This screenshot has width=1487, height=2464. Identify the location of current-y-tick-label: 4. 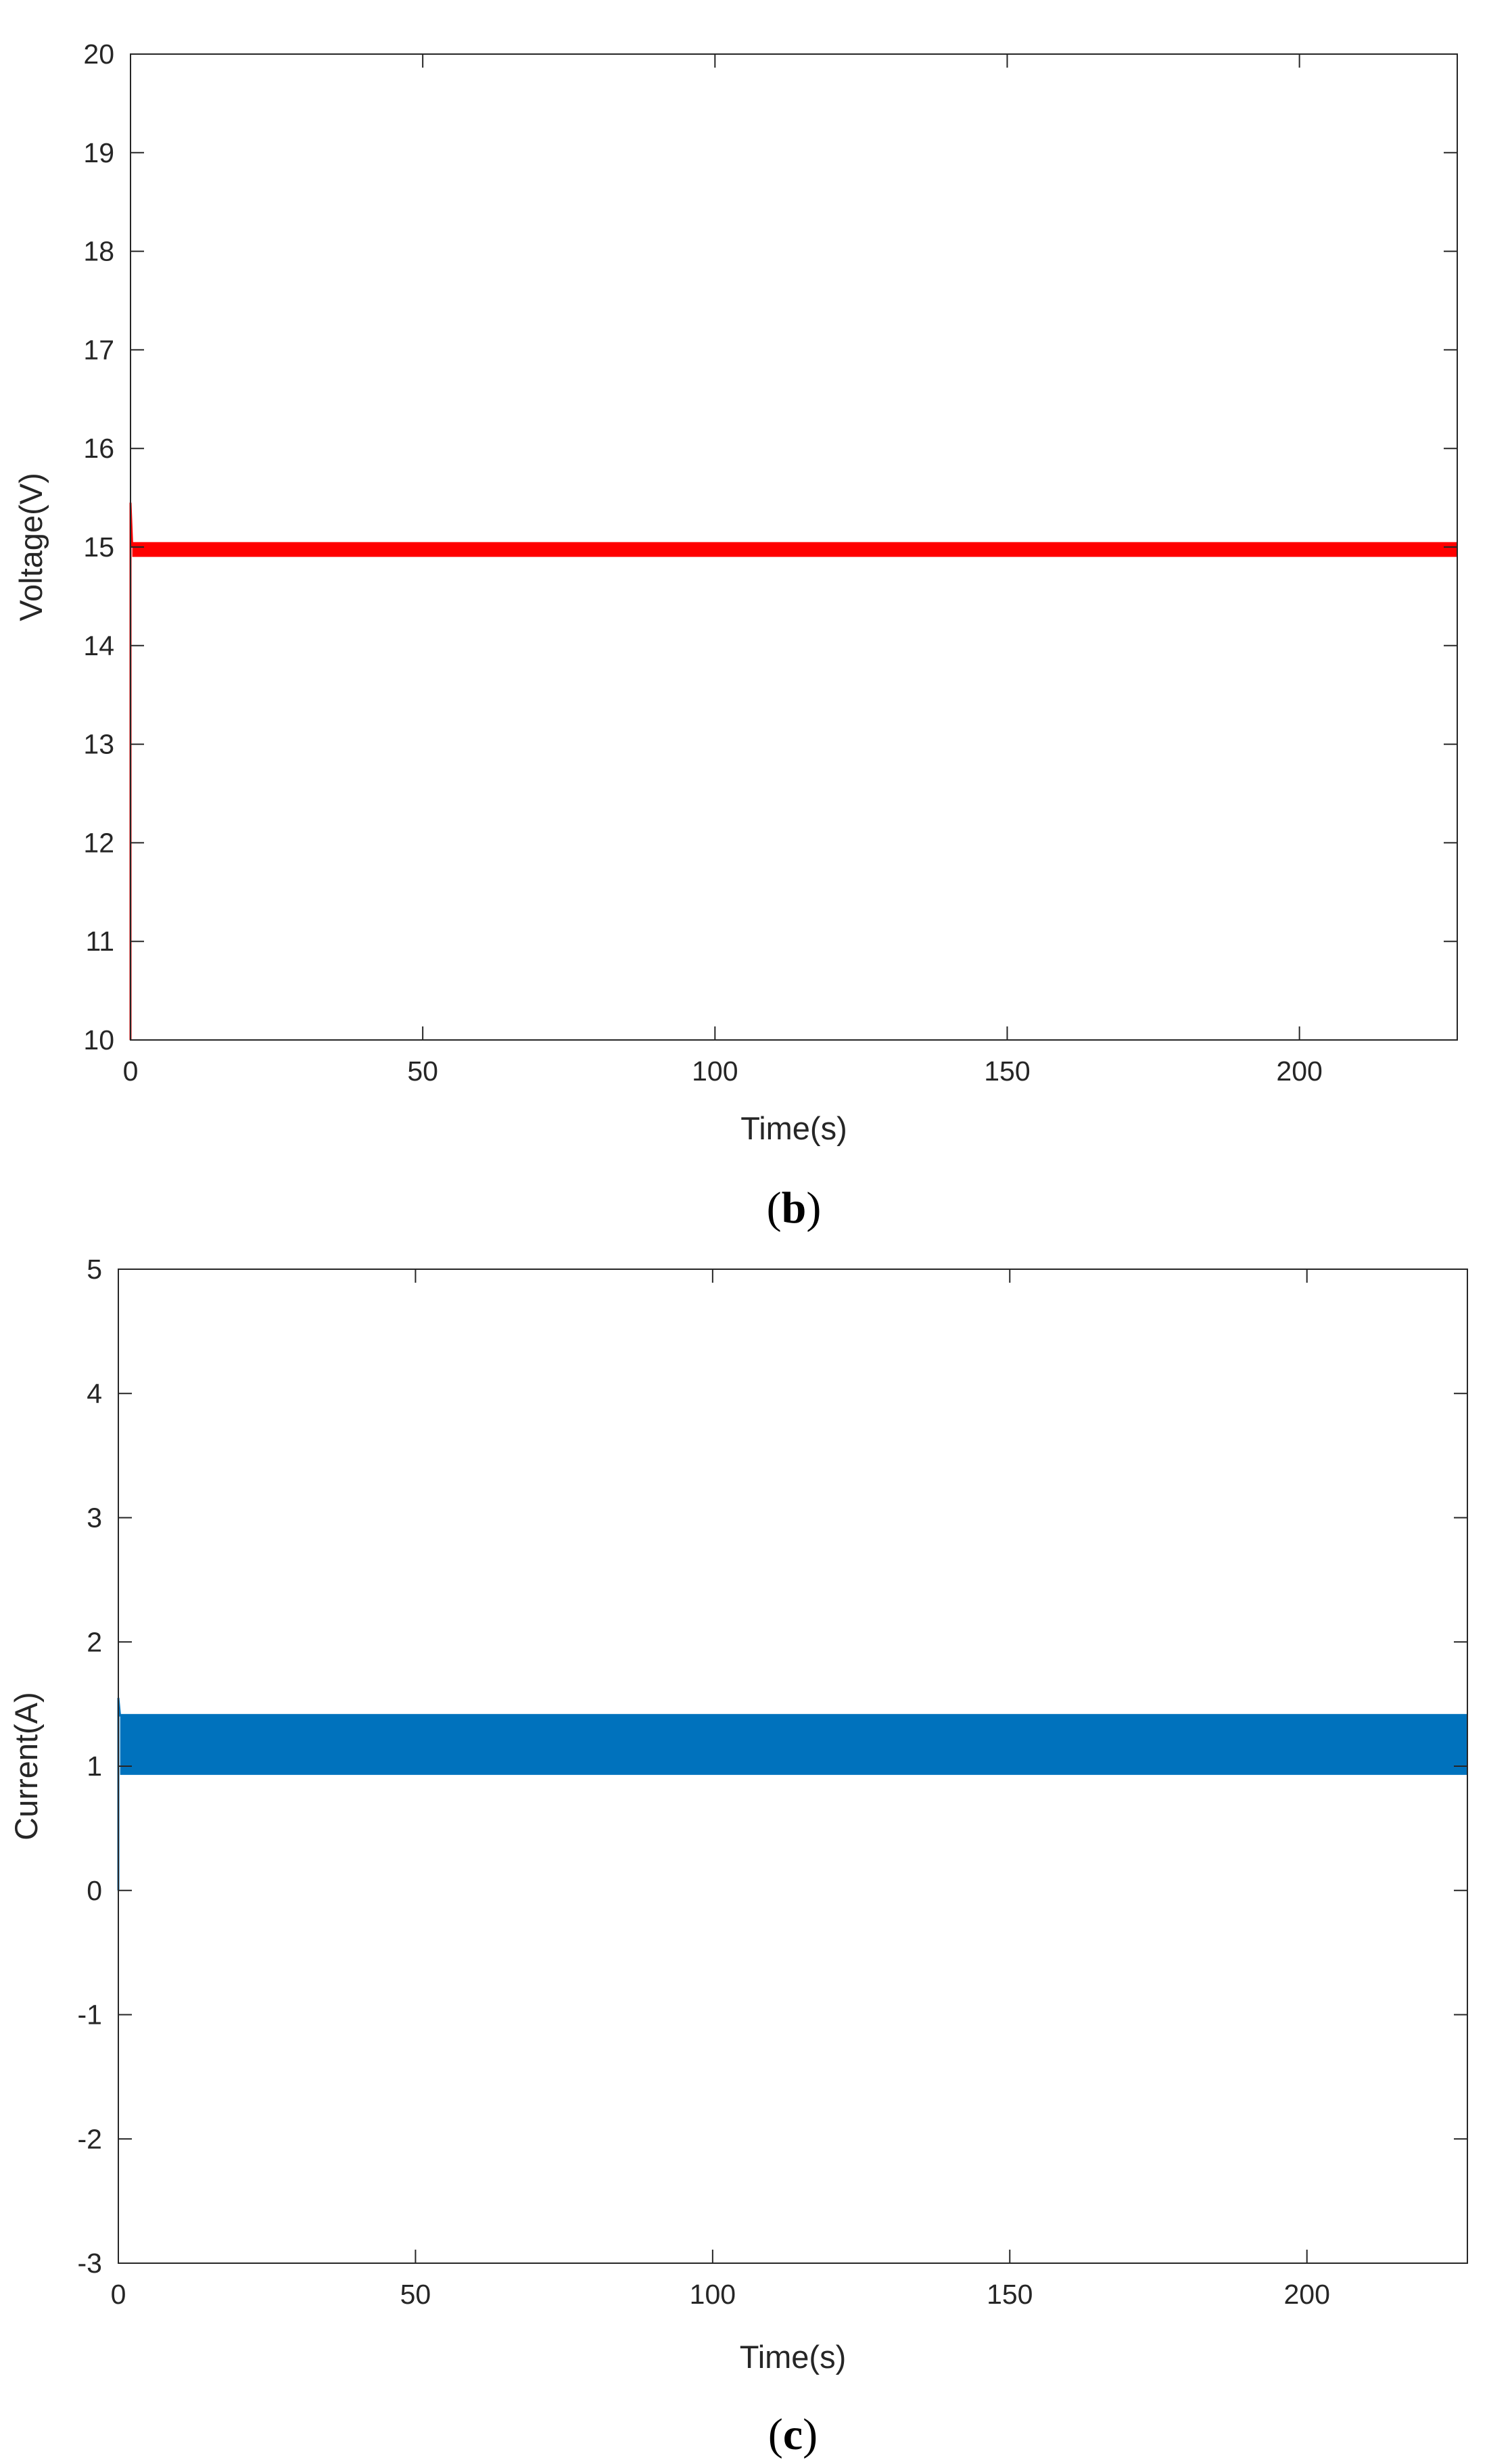
(94, 1393).